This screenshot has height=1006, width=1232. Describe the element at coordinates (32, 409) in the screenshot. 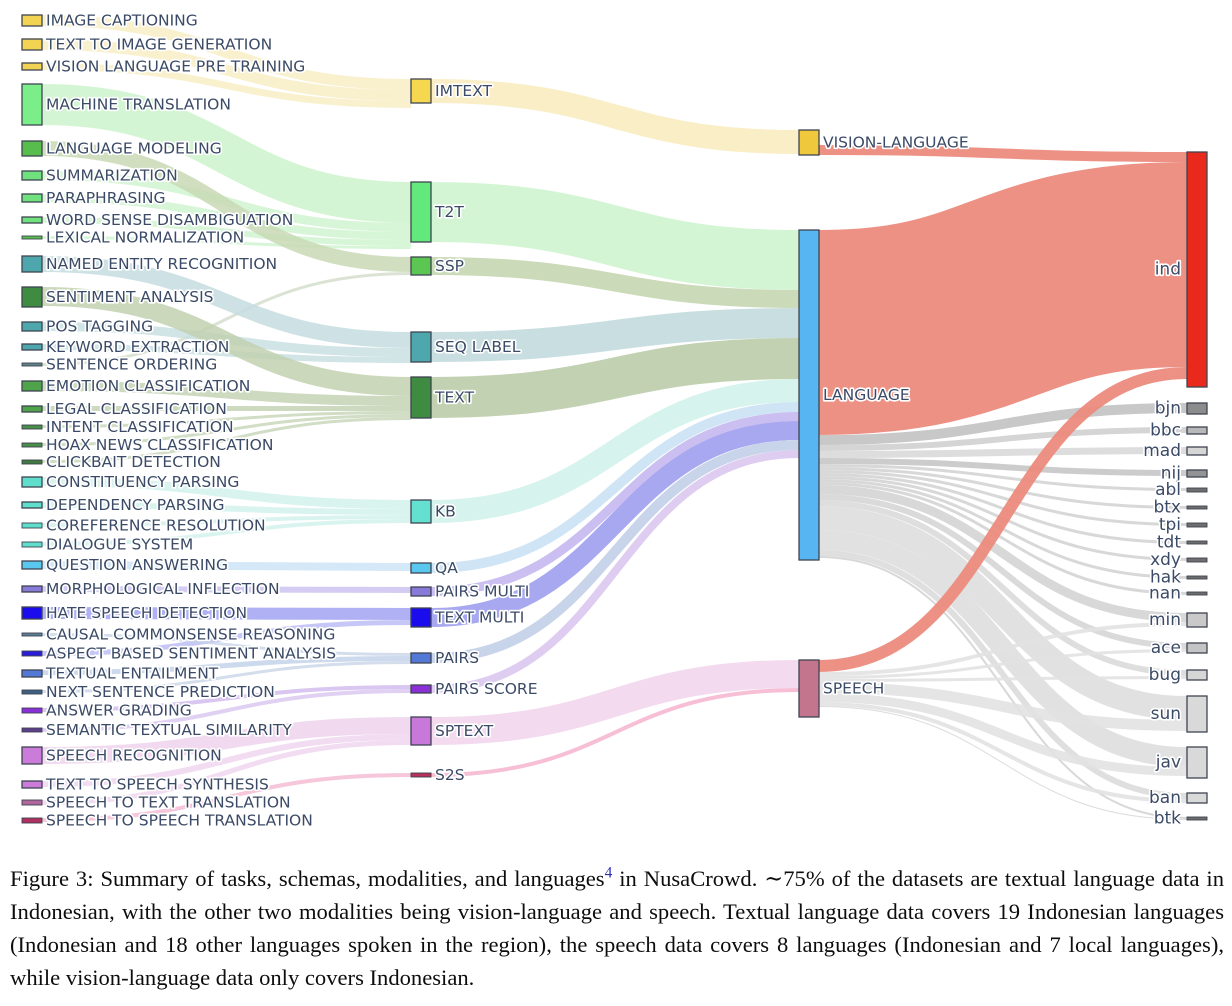

I see `node-legal` at that location.